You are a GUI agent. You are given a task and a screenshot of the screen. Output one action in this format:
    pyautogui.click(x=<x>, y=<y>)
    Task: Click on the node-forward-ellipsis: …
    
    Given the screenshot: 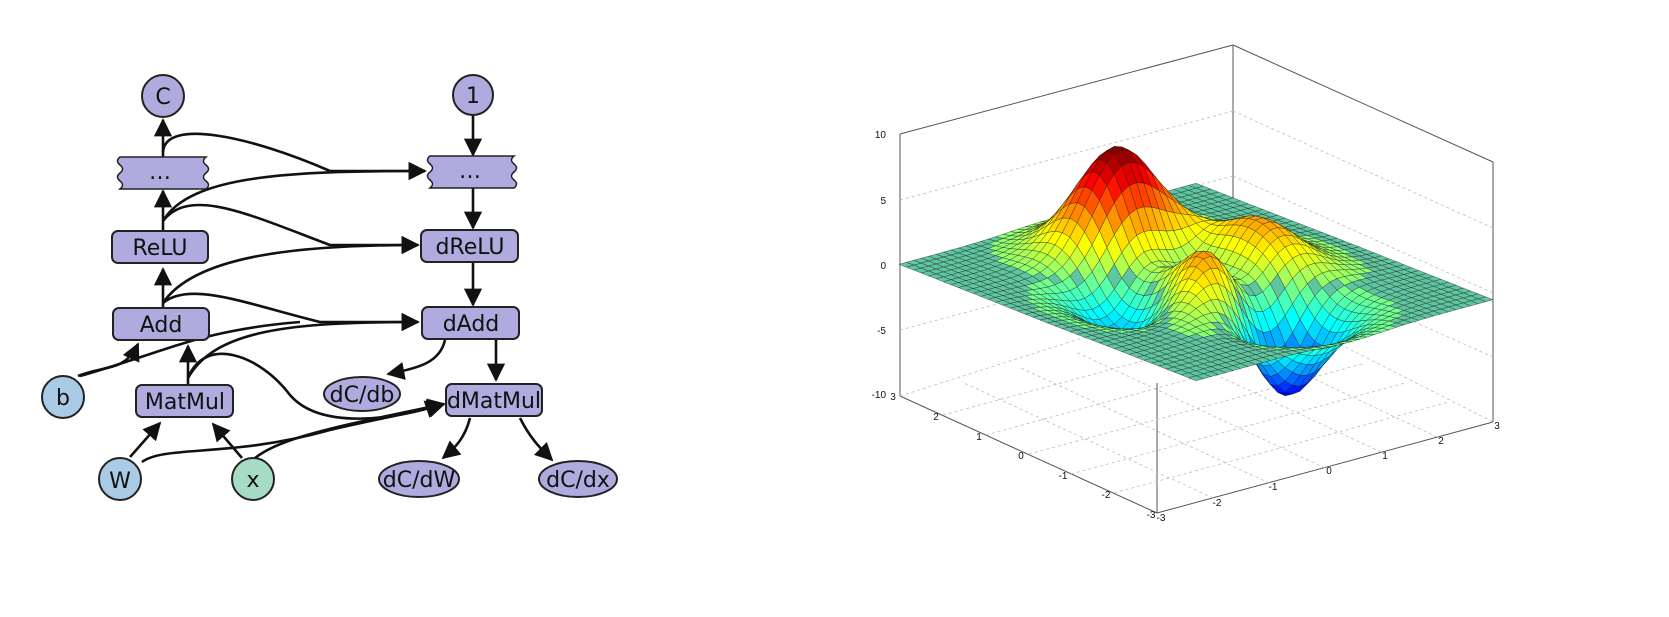 What is the action you would take?
    pyautogui.click(x=163, y=173)
    